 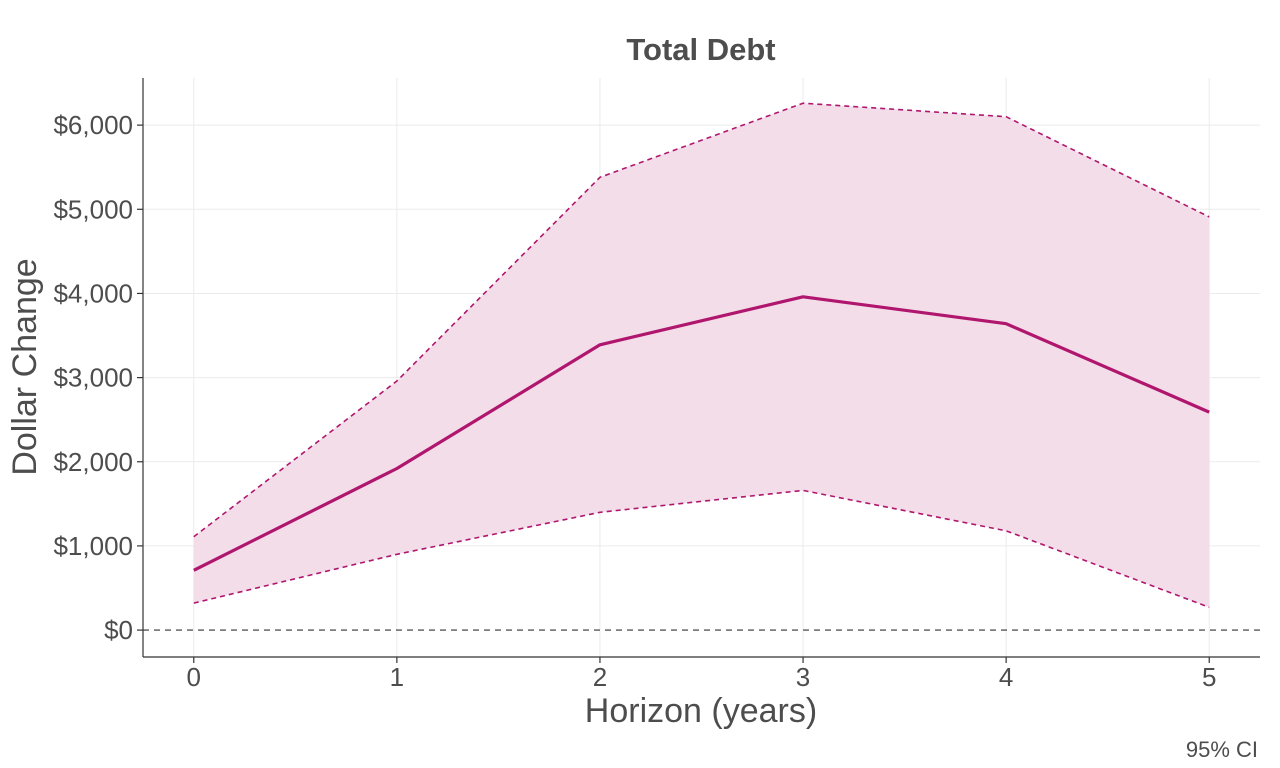 What do you see at coordinates (118, 630) in the screenshot?
I see `y-tick-label: $0` at bounding box center [118, 630].